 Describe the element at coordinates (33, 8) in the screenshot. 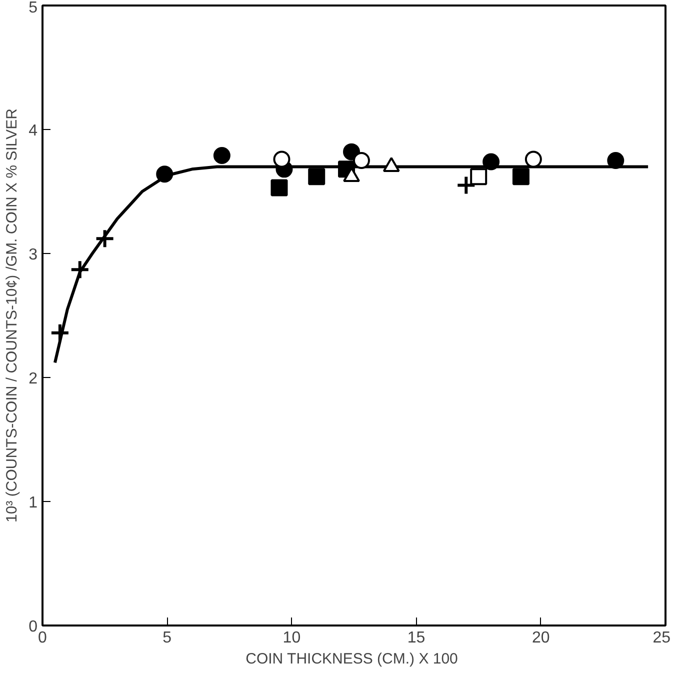

I see `y-tick-label: 5` at that location.